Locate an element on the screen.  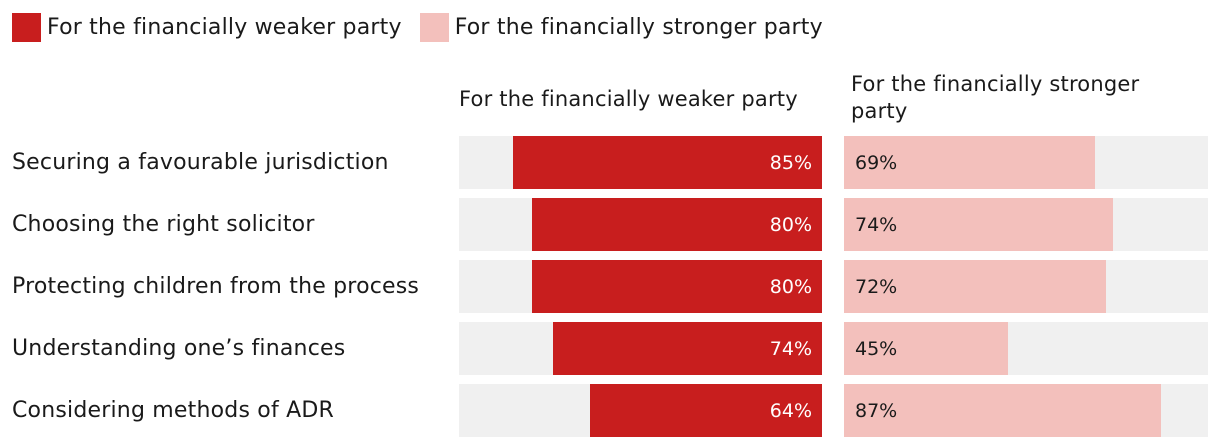
legend-swatch-stronger is located at coordinates (434, 27).